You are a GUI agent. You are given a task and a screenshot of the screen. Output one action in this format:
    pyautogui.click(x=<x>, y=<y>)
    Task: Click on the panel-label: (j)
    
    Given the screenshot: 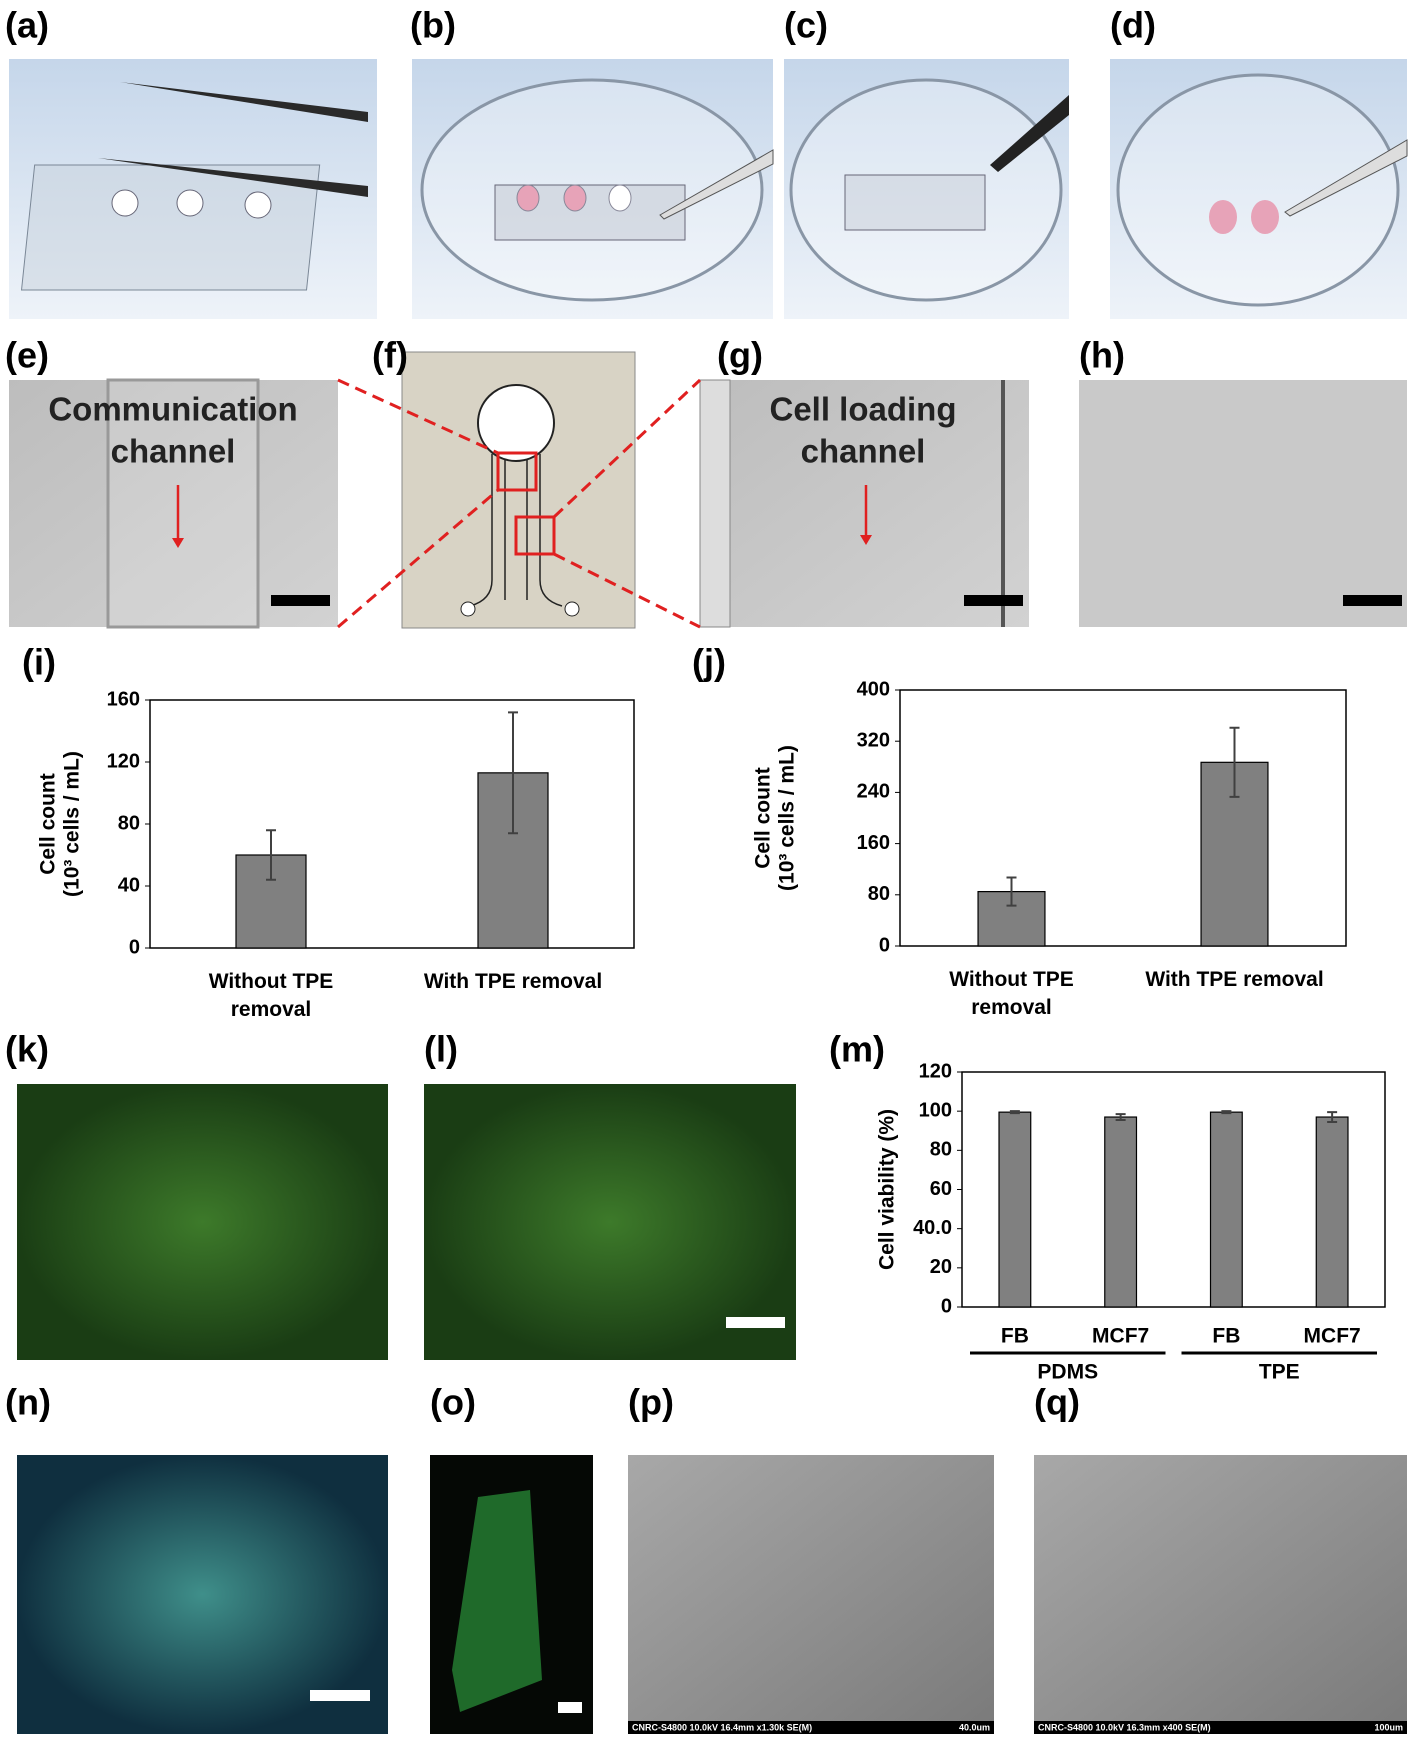 What is the action you would take?
    pyautogui.click(x=709, y=662)
    